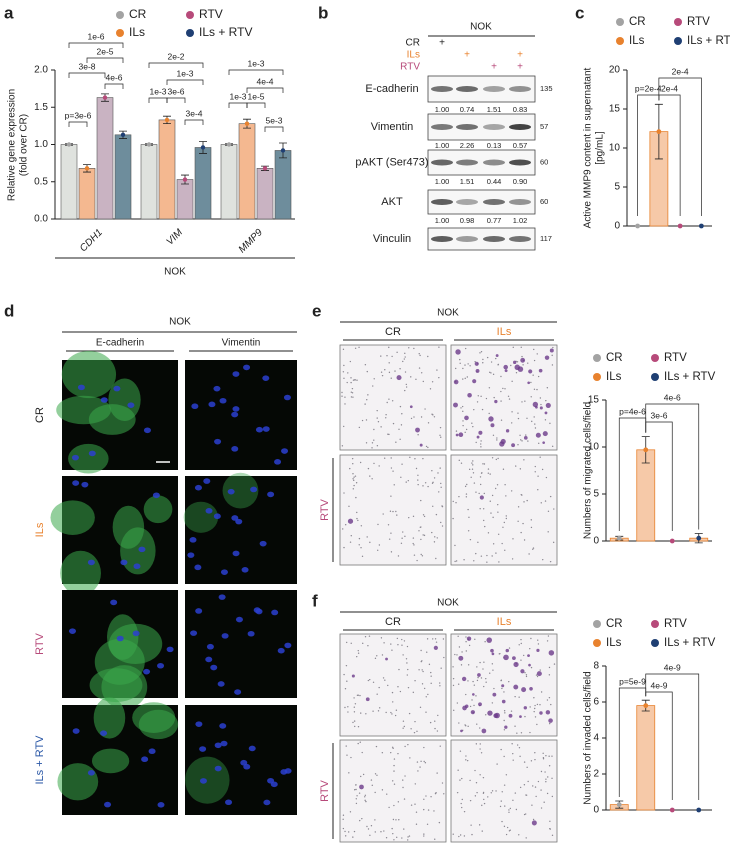 Image resolution: width=730 pixels, height=845 pixels. What do you see at coordinates (91, 240) in the screenshot?
I see `x-tick-label: CDH1` at bounding box center [91, 240].